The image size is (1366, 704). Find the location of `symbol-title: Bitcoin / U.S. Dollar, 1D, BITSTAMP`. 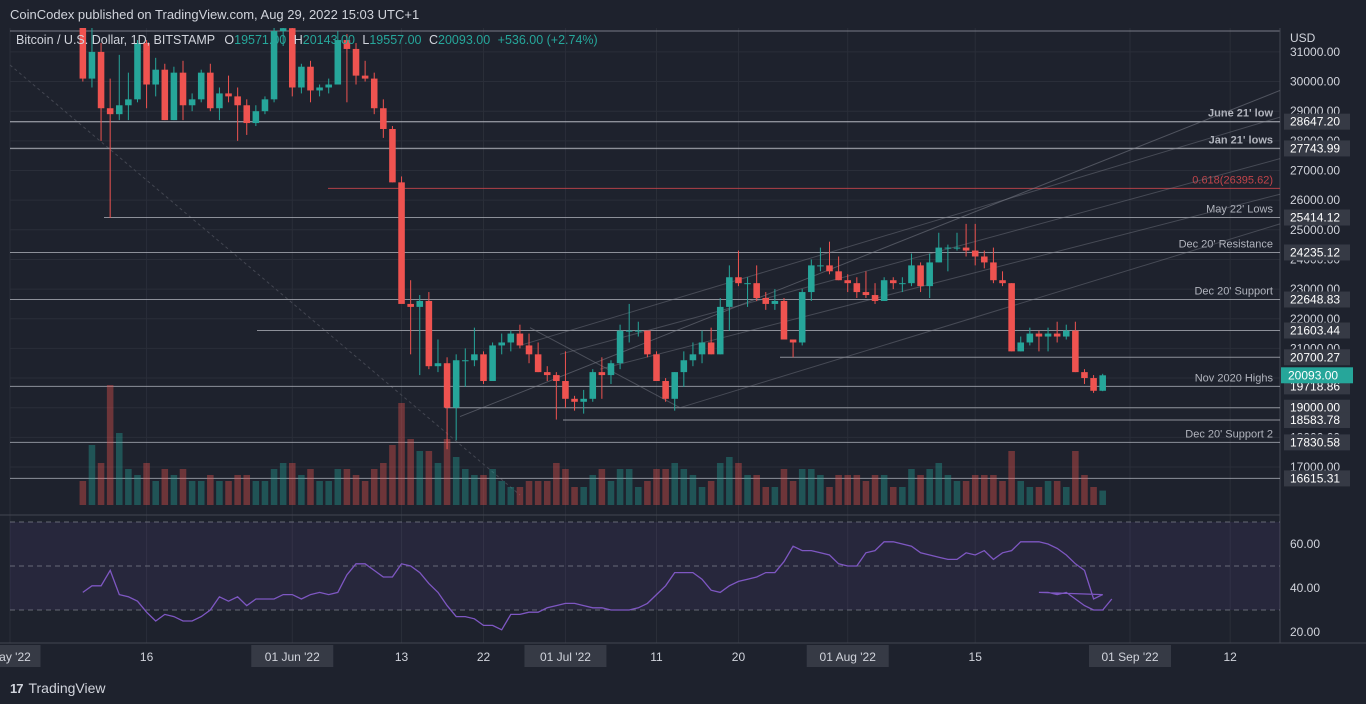

symbol-title: Bitcoin / U.S. Dollar, 1D, BITSTAMP is located at coordinates (115, 40).